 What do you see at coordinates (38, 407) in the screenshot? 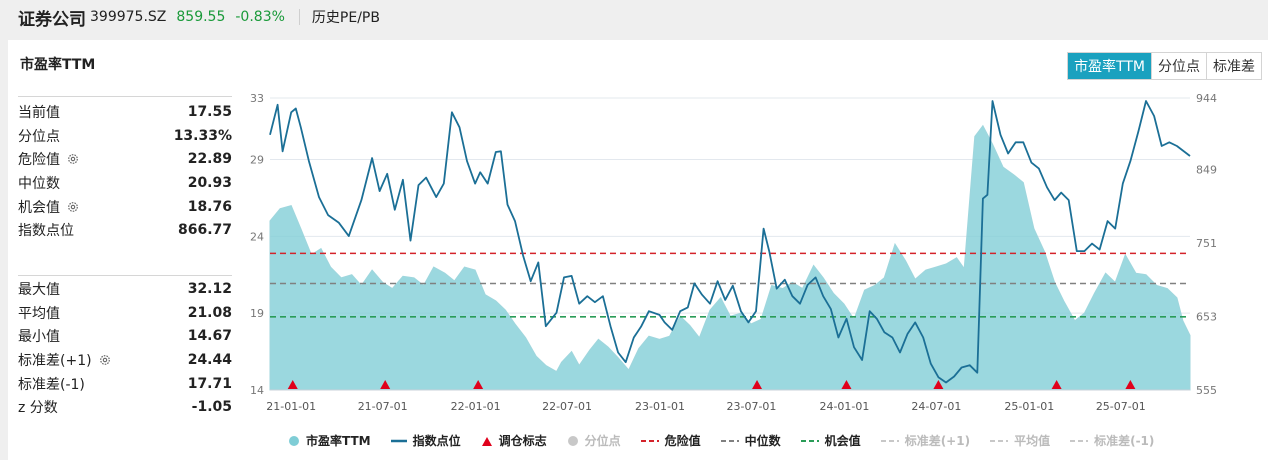
I see `stat-label-wrap: z 分数` at bounding box center [38, 407].